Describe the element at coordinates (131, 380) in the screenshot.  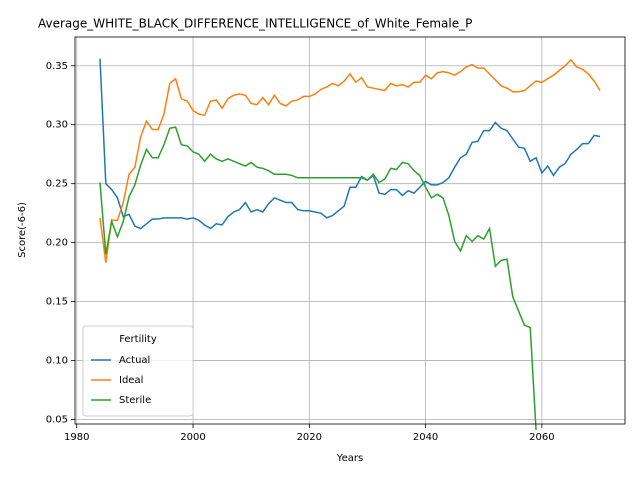
I see `legend-label: Ideal` at that location.